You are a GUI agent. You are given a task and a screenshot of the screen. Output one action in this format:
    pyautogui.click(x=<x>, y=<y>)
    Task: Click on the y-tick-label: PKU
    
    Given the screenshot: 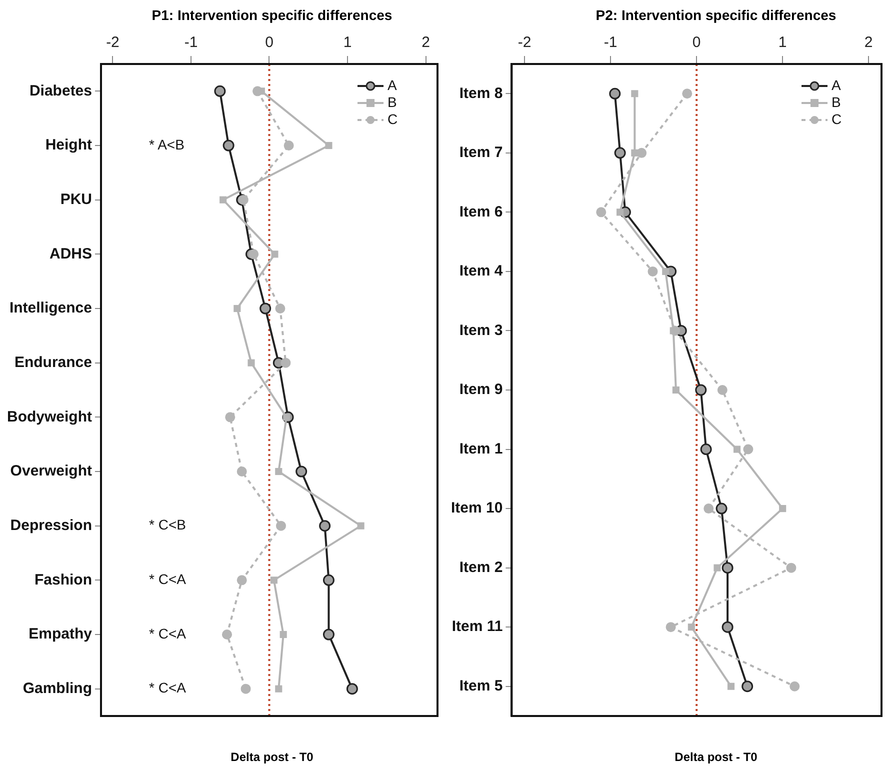 What is the action you would take?
    pyautogui.click(x=76, y=199)
    